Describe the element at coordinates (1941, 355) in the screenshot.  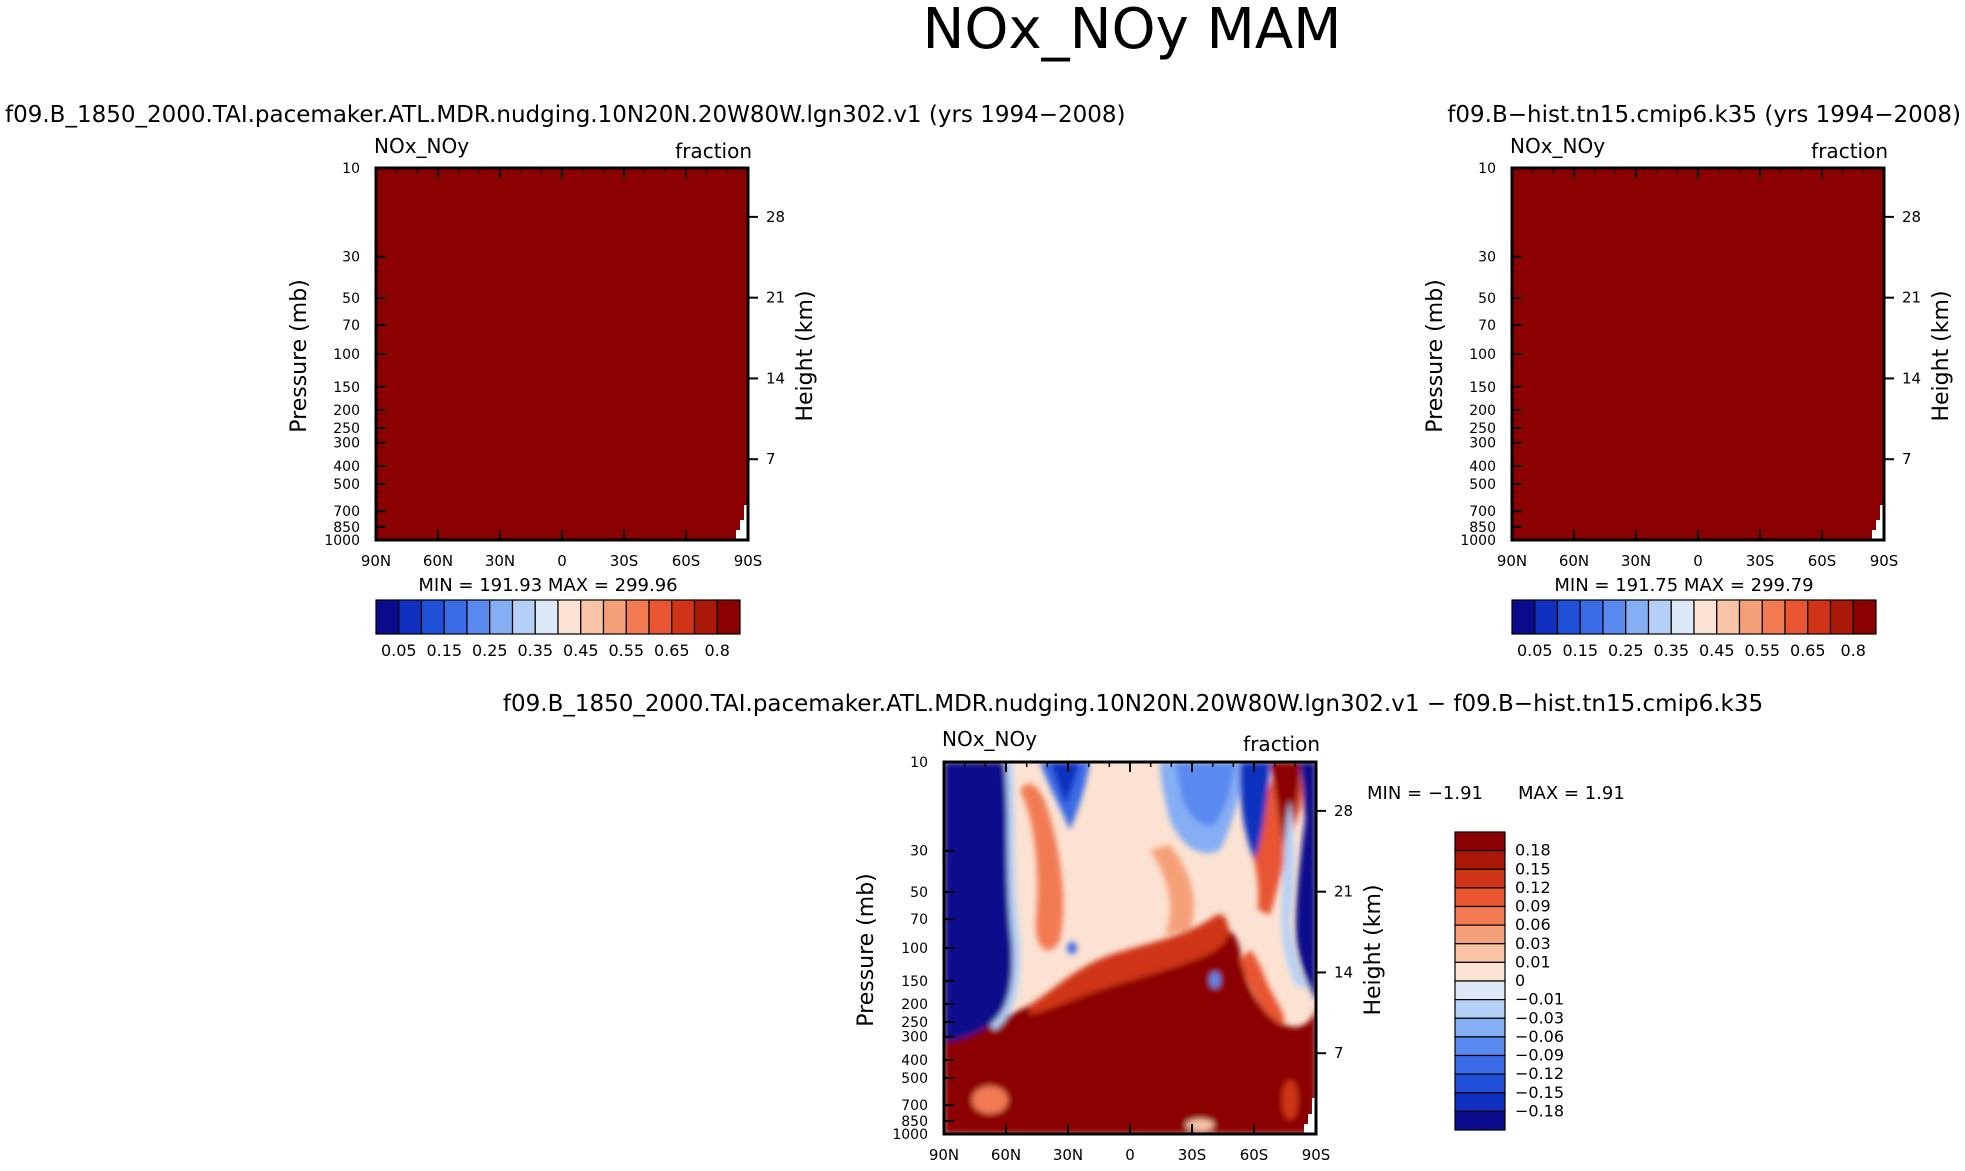
I see `panel-right-y2-axis-label: Height (km)` at that location.